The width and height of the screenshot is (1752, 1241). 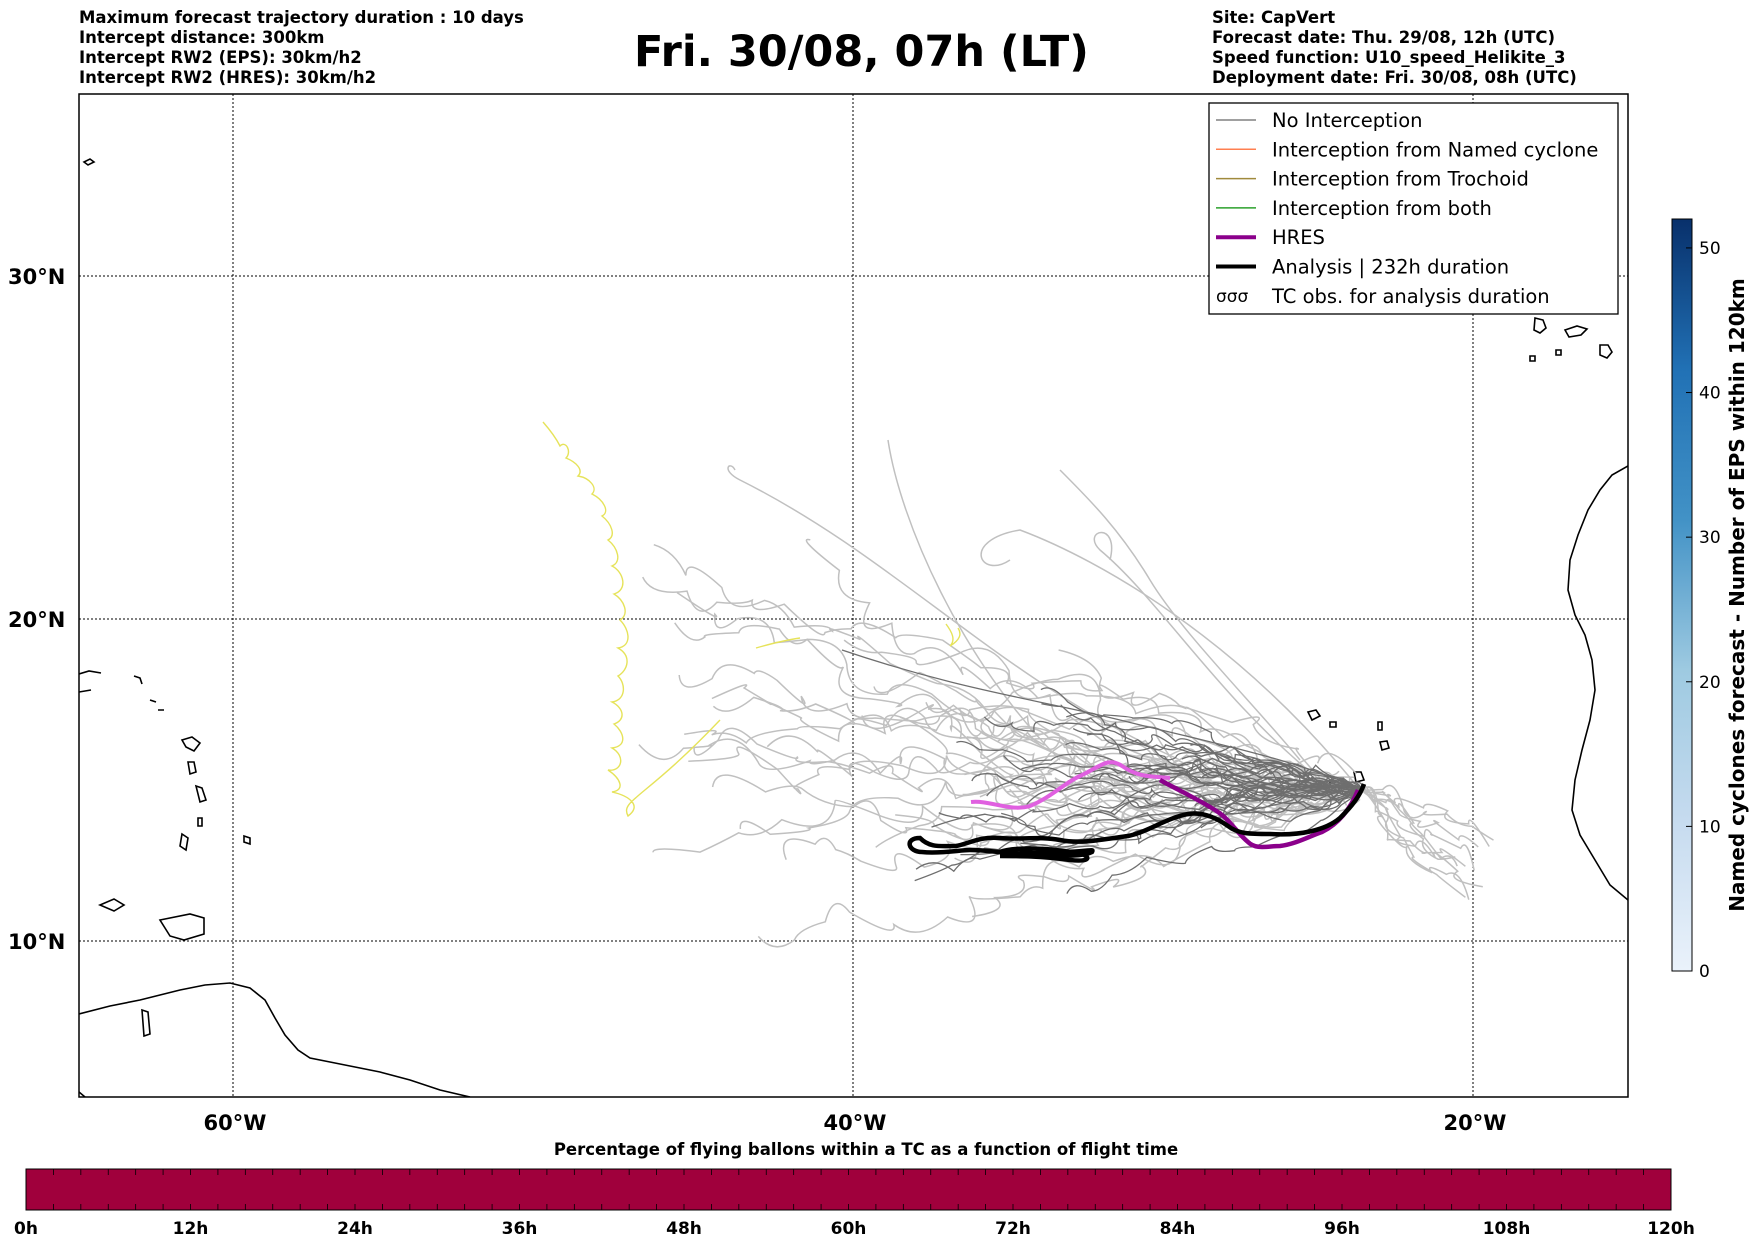 What do you see at coordinates (355, 1229) in the screenshot?
I see `flight-time-tick-24h: 24h` at bounding box center [355, 1229].